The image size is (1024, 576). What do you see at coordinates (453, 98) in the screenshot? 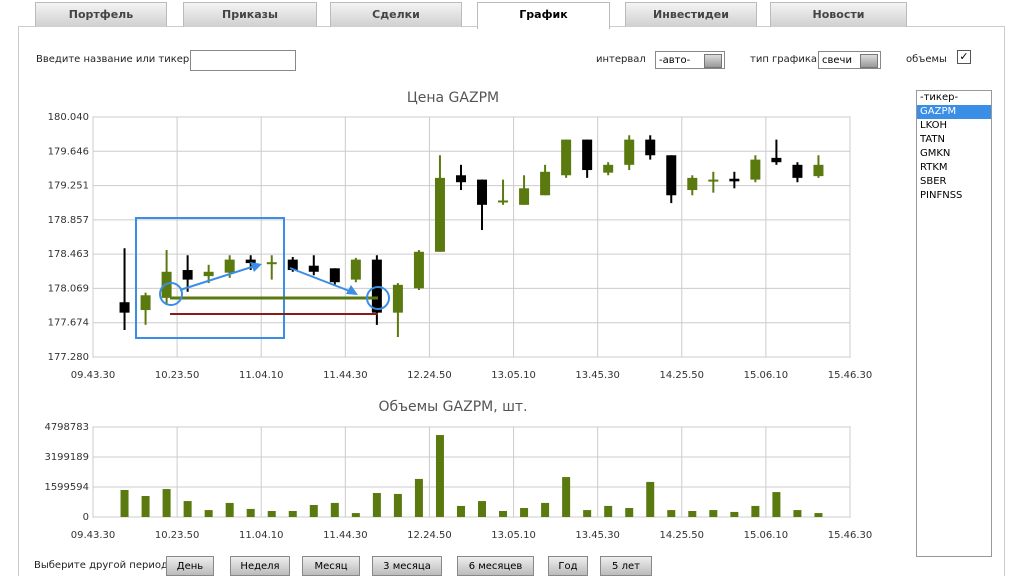
I see `price-title: Цена GAZPM` at bounding box center [453, 98].